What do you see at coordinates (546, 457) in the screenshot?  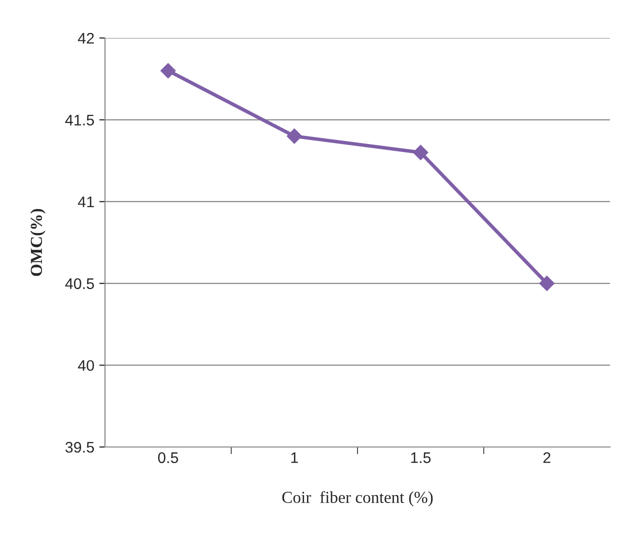 I see `x-tick-label: 2` at bounding box center [546, 457].